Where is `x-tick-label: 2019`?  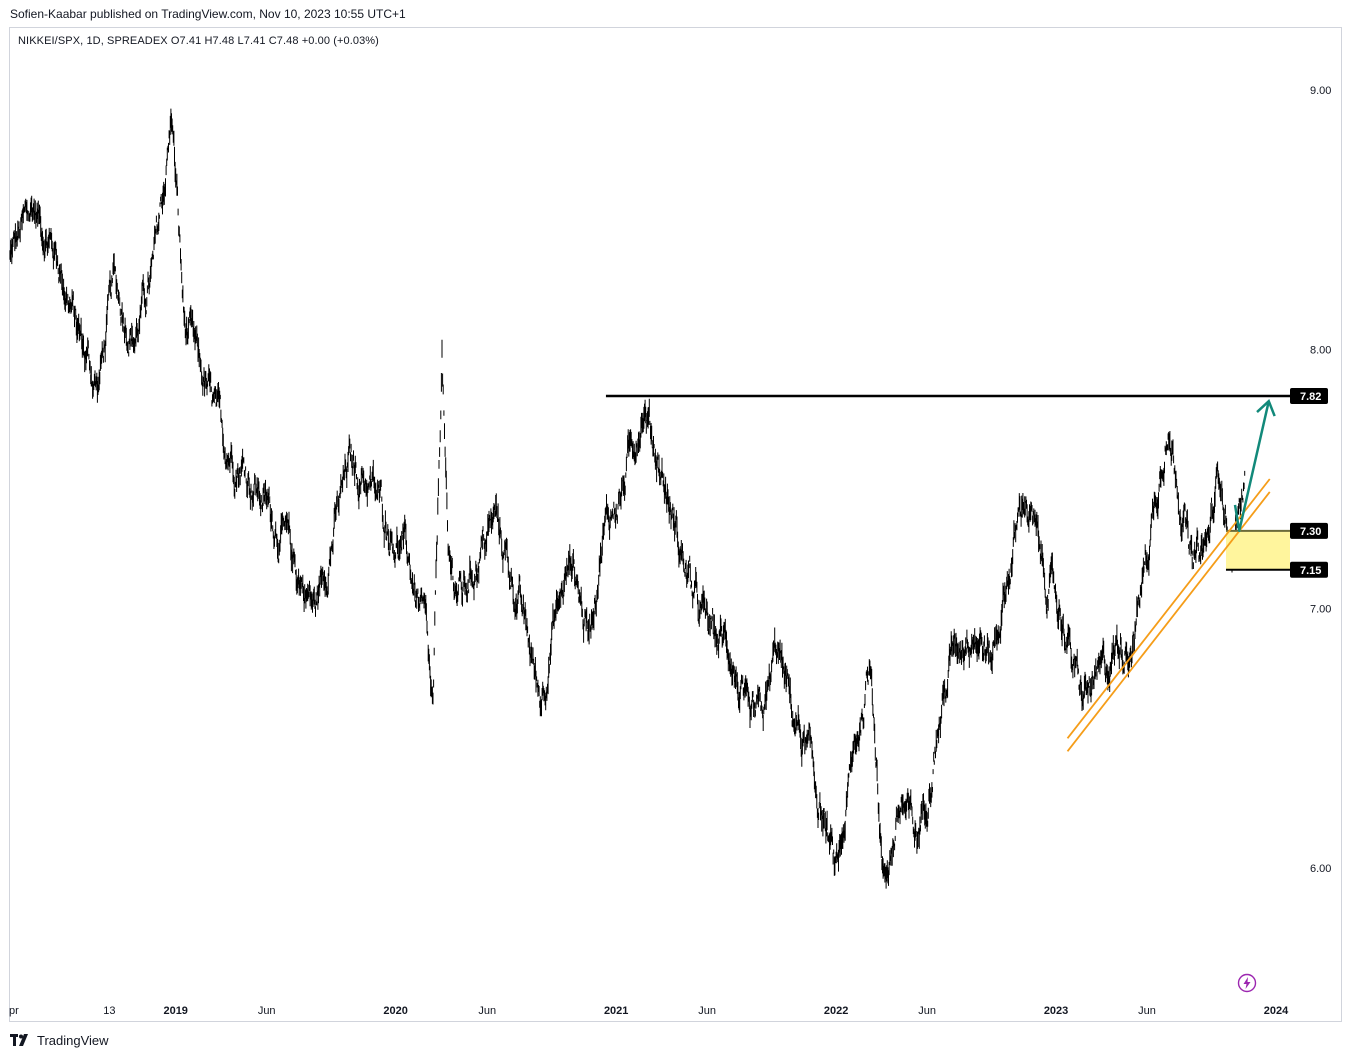 x-tick-label: 2019 is located at coordinates (175, 1011).